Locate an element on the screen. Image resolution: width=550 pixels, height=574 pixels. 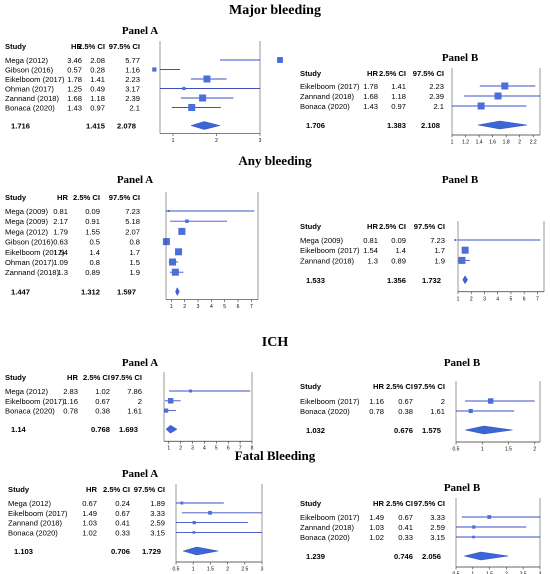
pooled-hr: 1.706 is located at coordinates (315, 125).